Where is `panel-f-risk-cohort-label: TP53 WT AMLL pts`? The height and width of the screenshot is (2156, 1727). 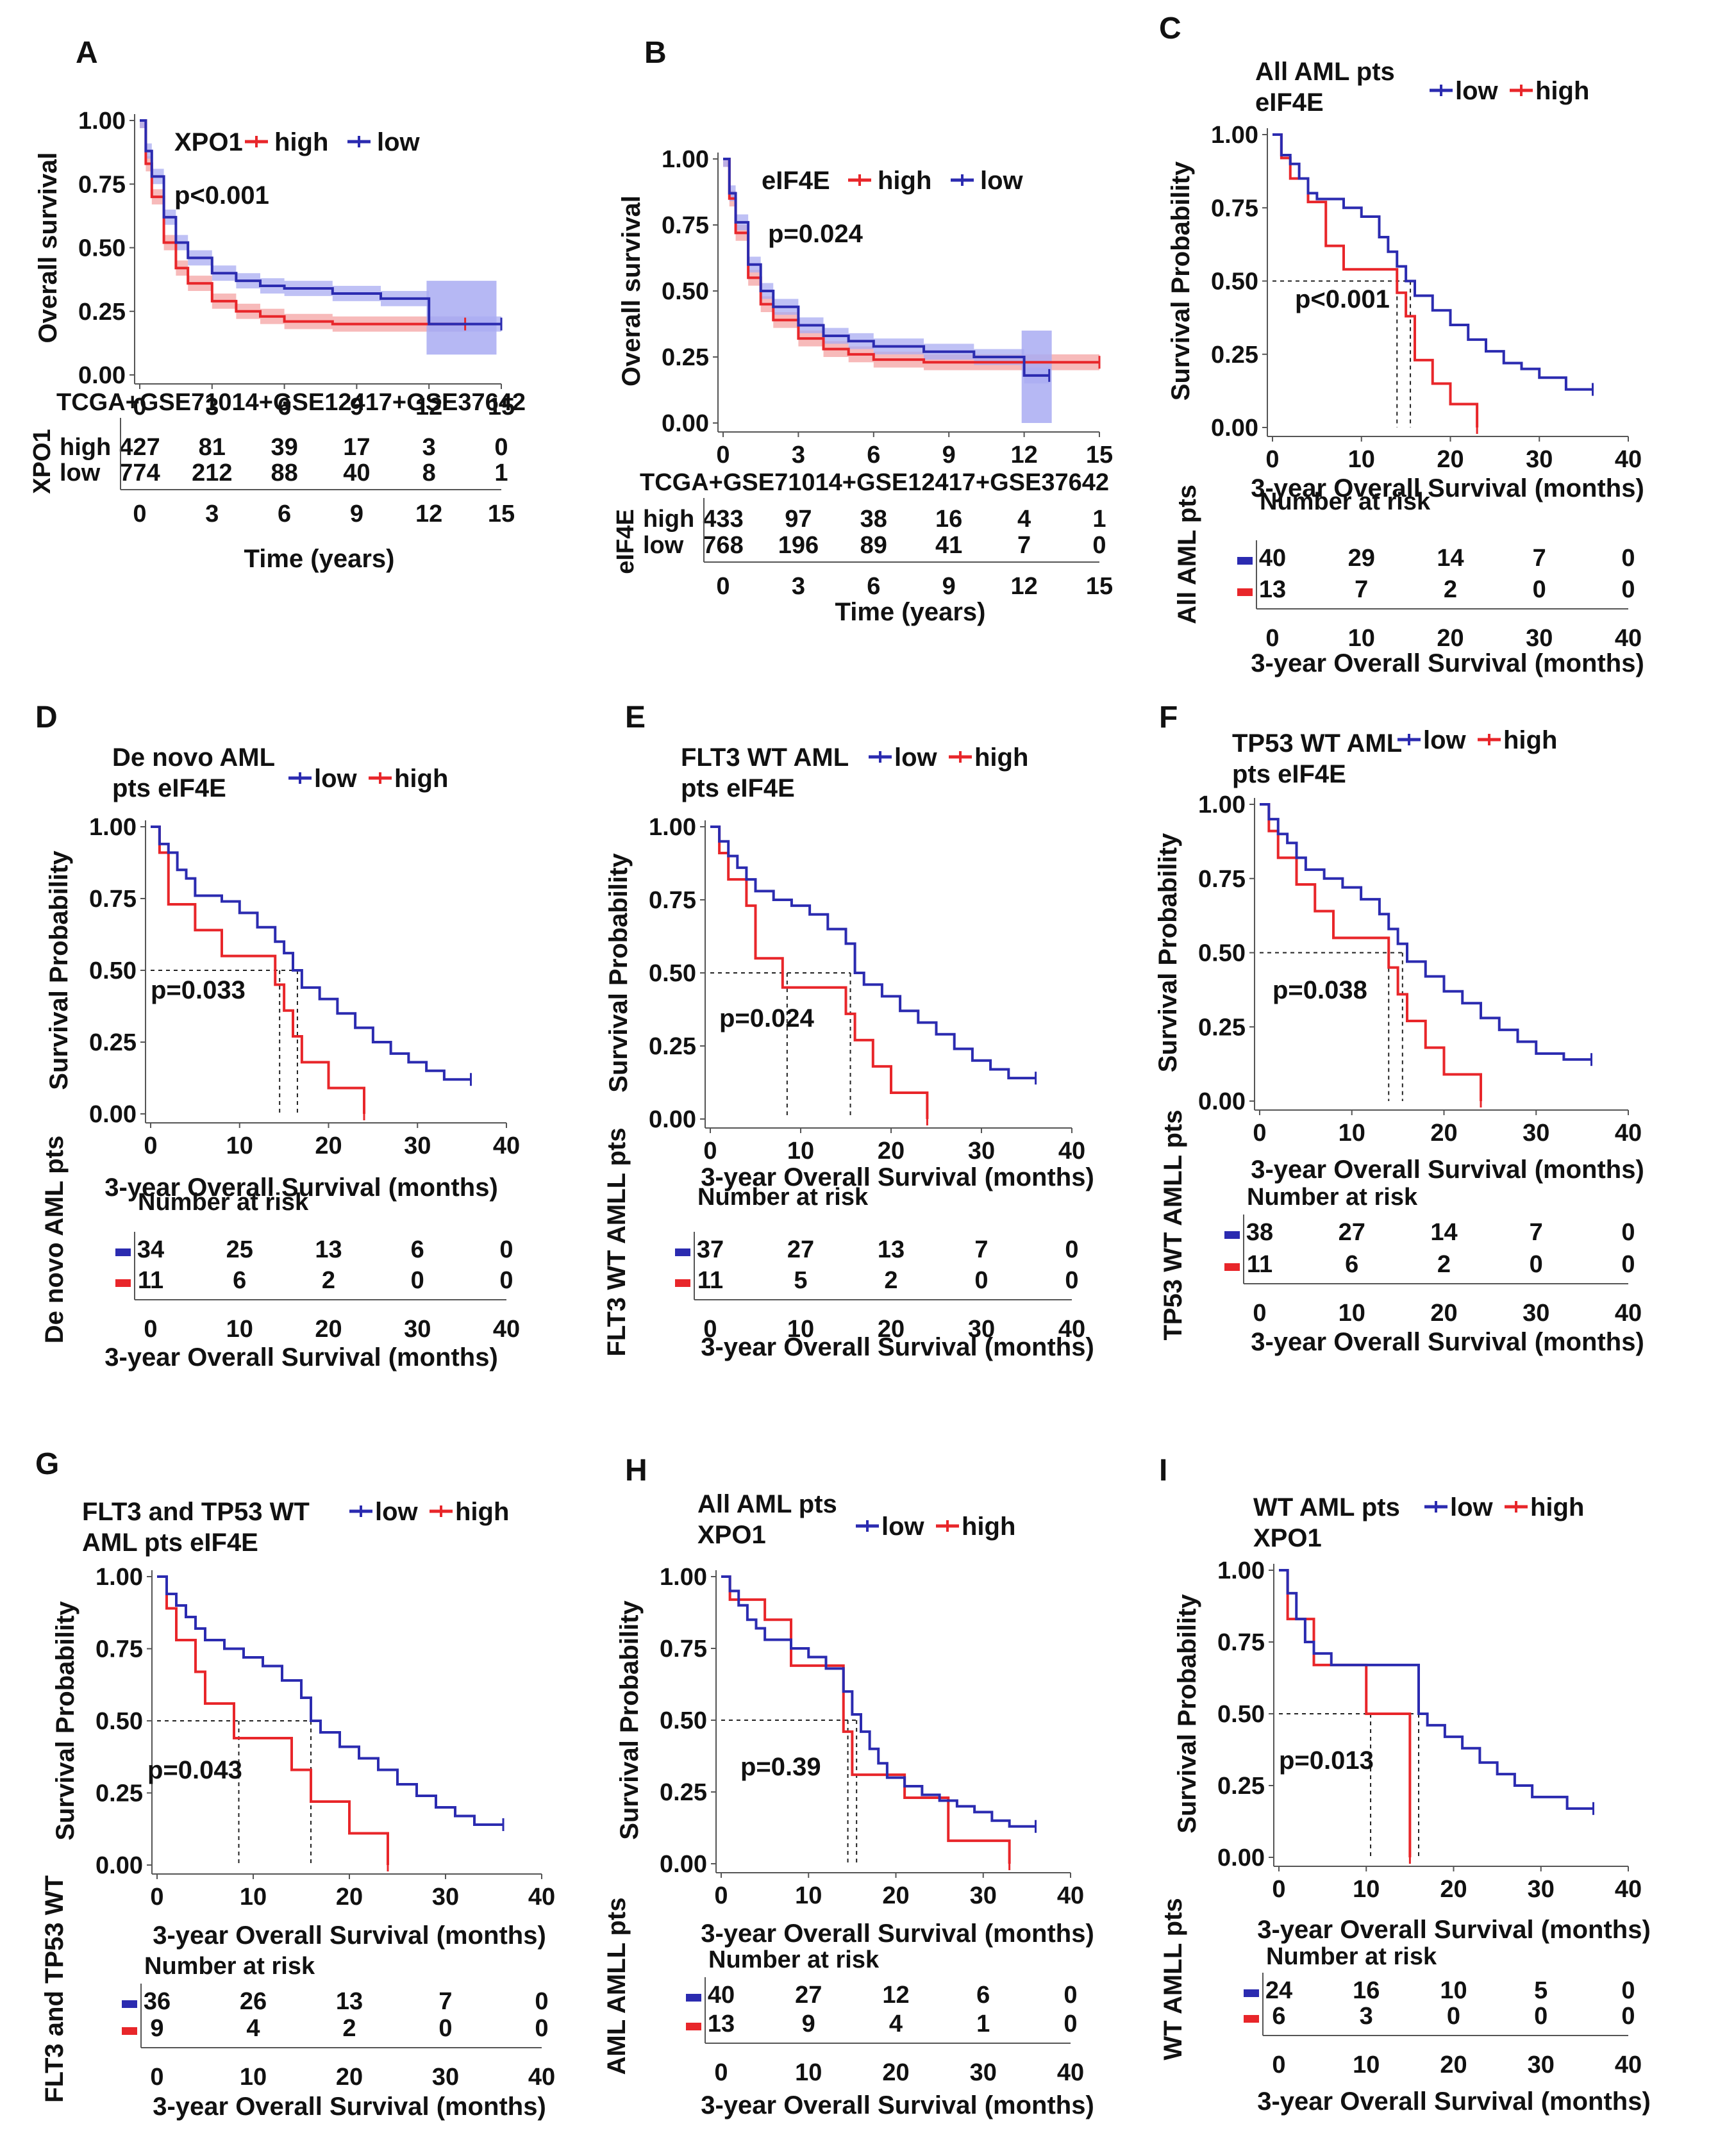 panel-f-risk-cohort-label: TP53 WT AMLL pts is located at coordinates (1173, 1225).